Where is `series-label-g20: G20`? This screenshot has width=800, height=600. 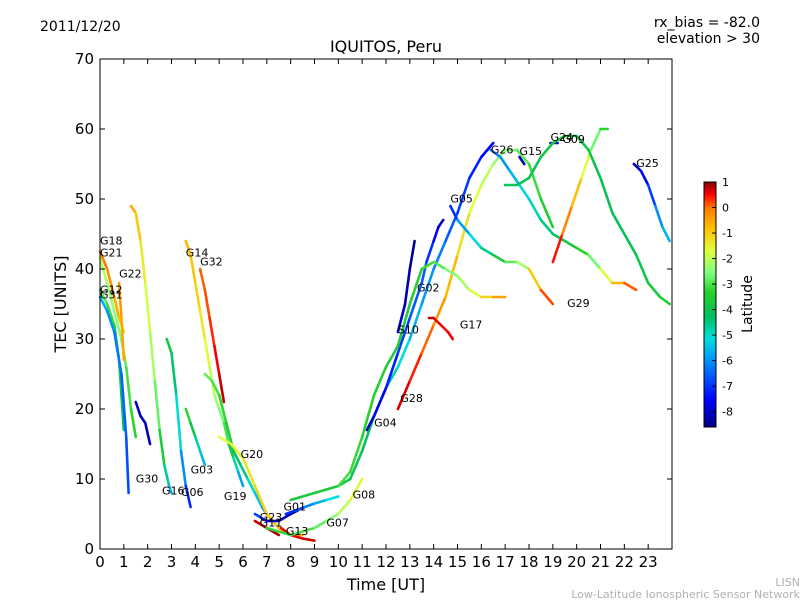 series-label-g20: G20 is located at coordinates (252, 454).